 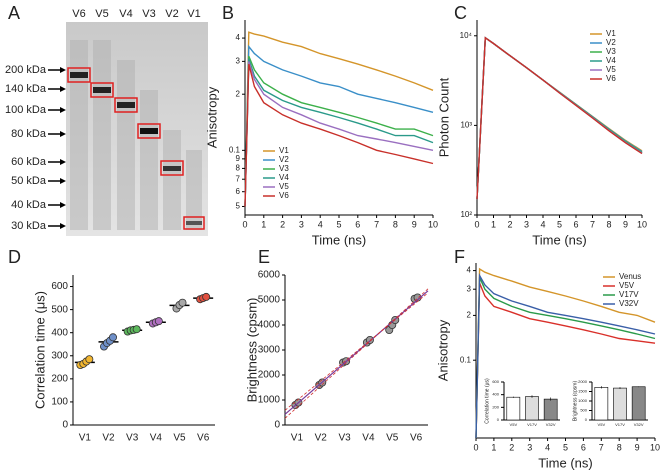 What do you see at coordinates (26, 70) in the screenshot?
I see `marker-label: 200 kDa` at bounding box center [26, 70].